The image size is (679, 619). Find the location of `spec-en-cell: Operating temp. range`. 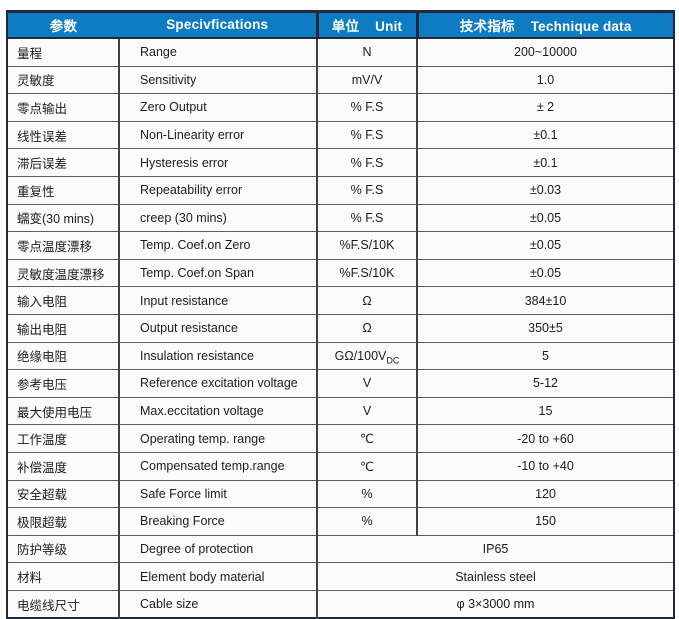

spec-en-cell: Operating temp. range is located at coordinates (217, 438).